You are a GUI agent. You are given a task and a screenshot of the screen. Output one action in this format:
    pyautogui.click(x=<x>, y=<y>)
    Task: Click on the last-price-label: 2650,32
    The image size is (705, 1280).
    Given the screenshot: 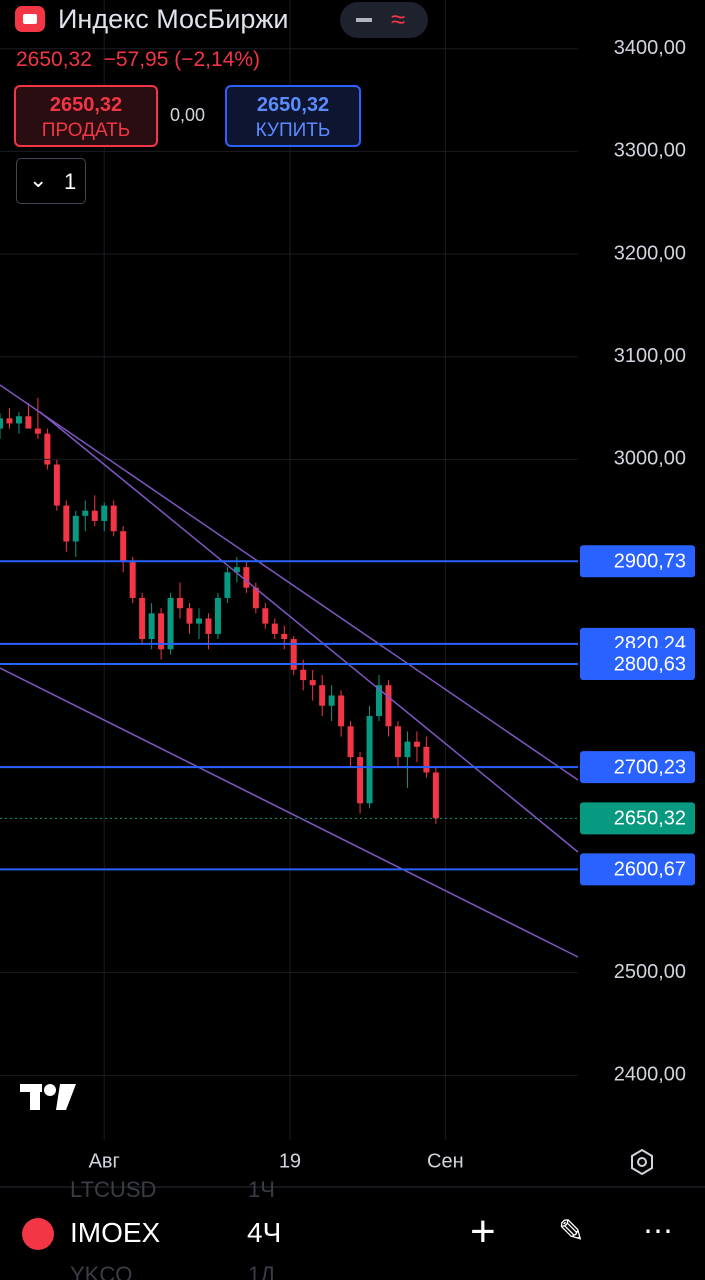 What is the action you would take?
    pyautogui.click(x=650, y=819)
    